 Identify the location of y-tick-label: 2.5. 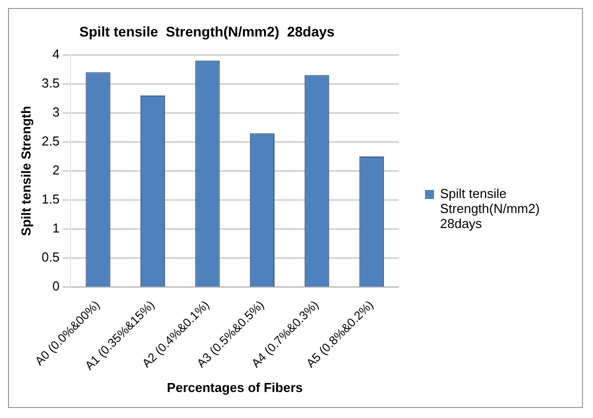
(51, 141).